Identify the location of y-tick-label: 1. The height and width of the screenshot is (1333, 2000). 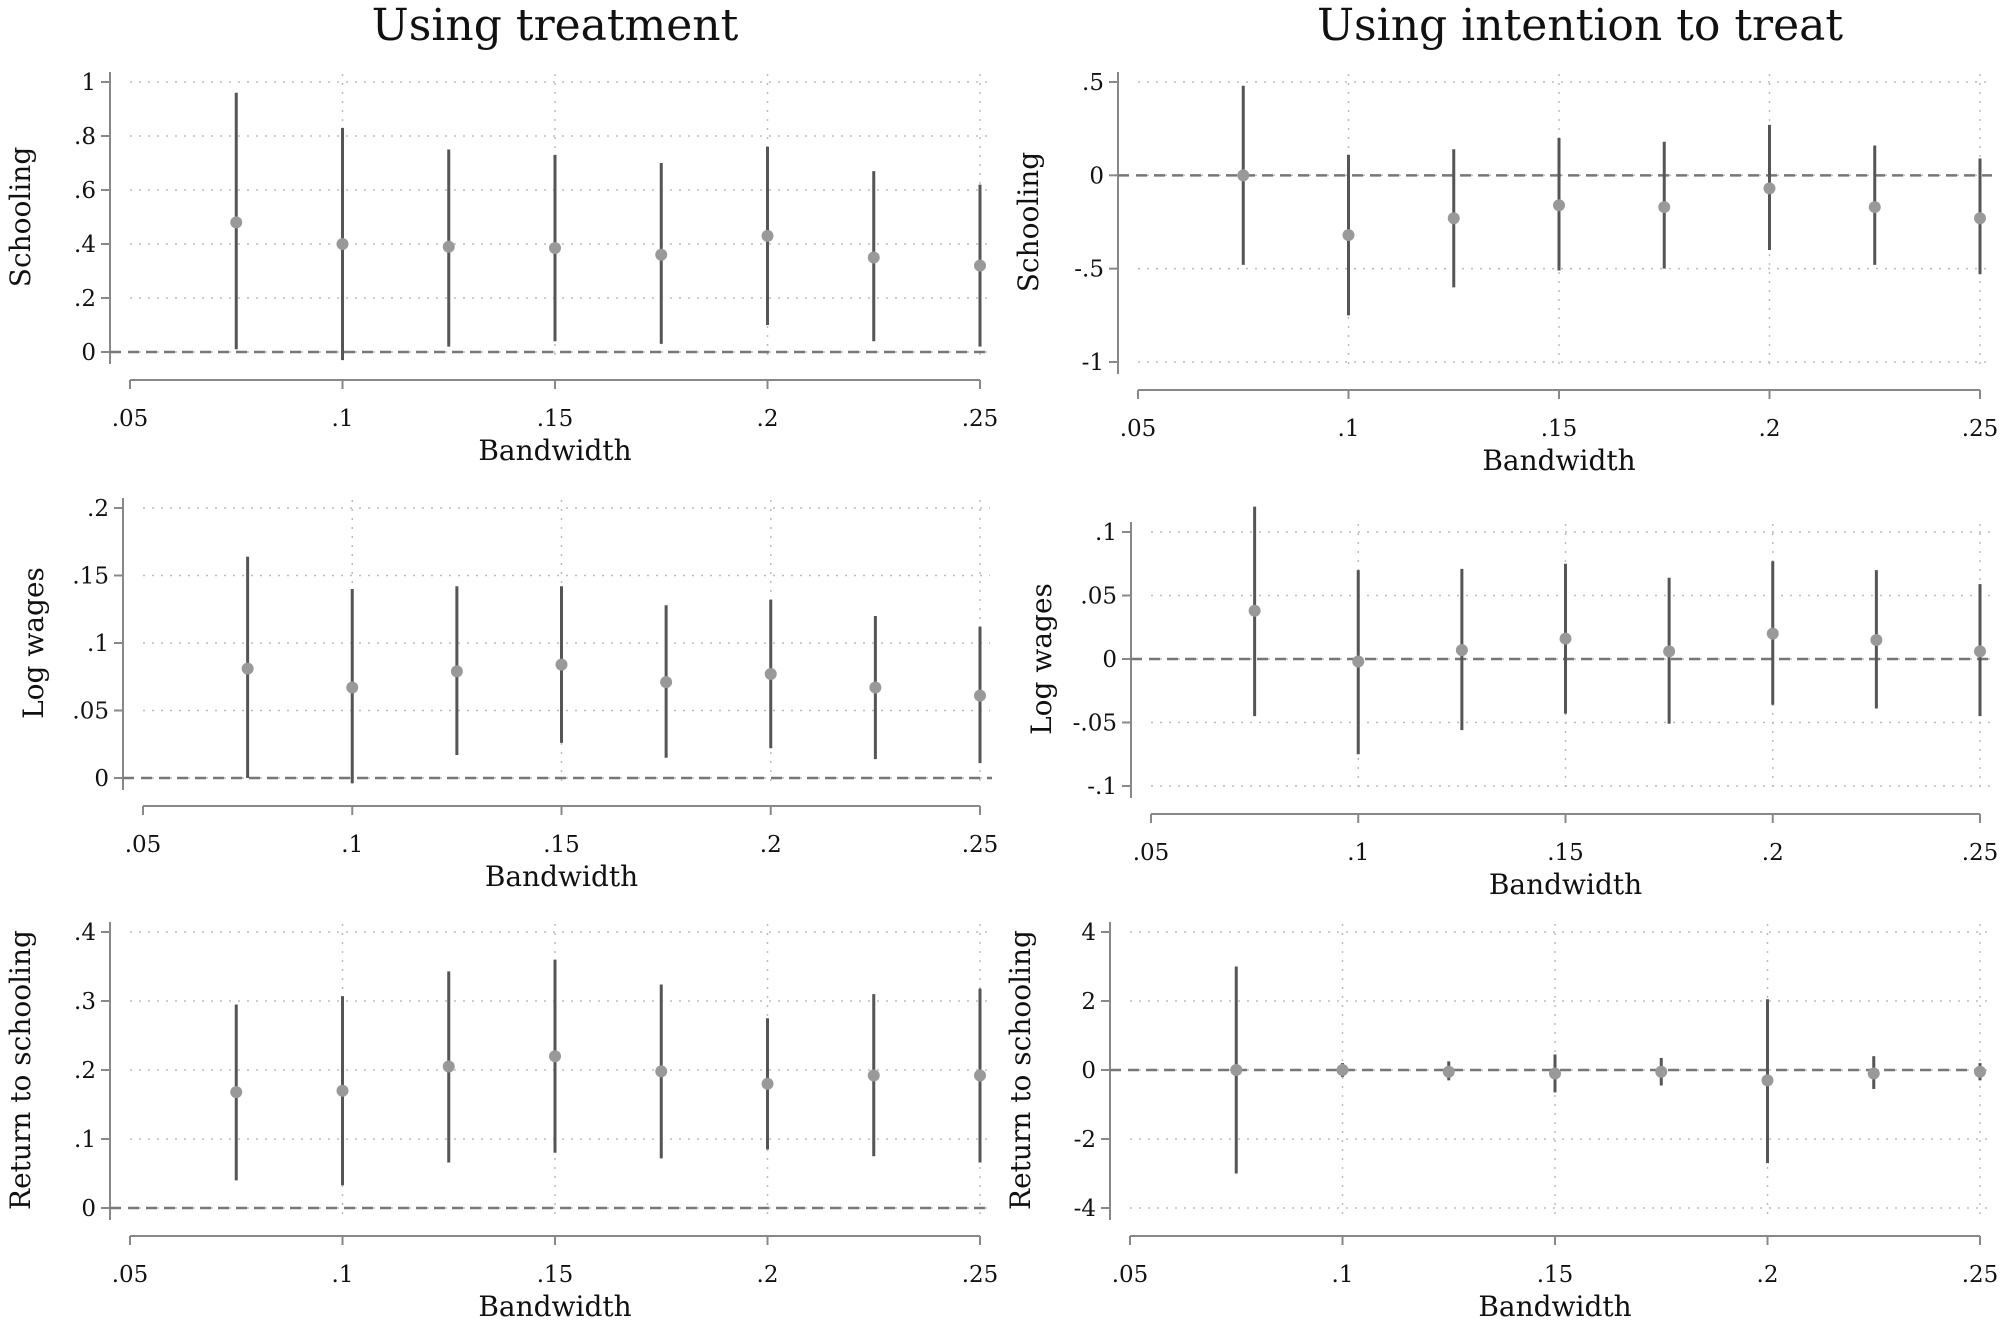
(88, 83).